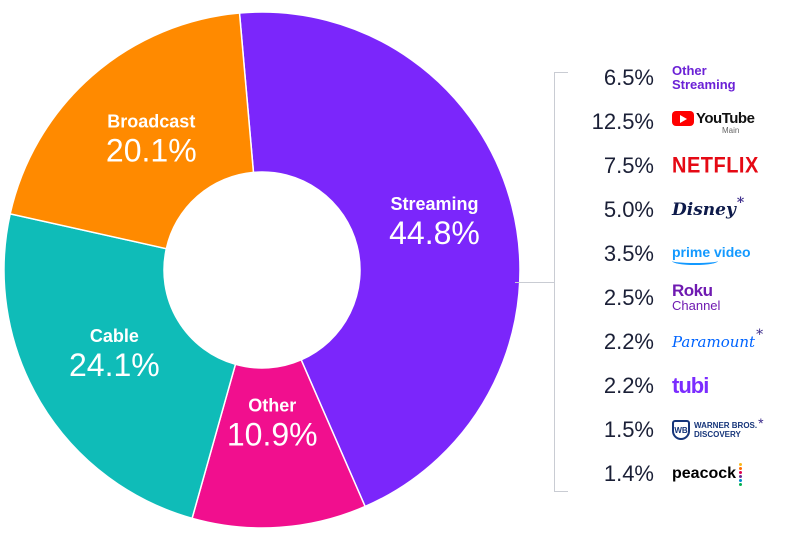 Image resolution: width=786 pixels, height=549 pixels. Describe the element at coordinates (151, 151) in the screenshot. I see `slice-value-broadcast: 20.1%` at that location.